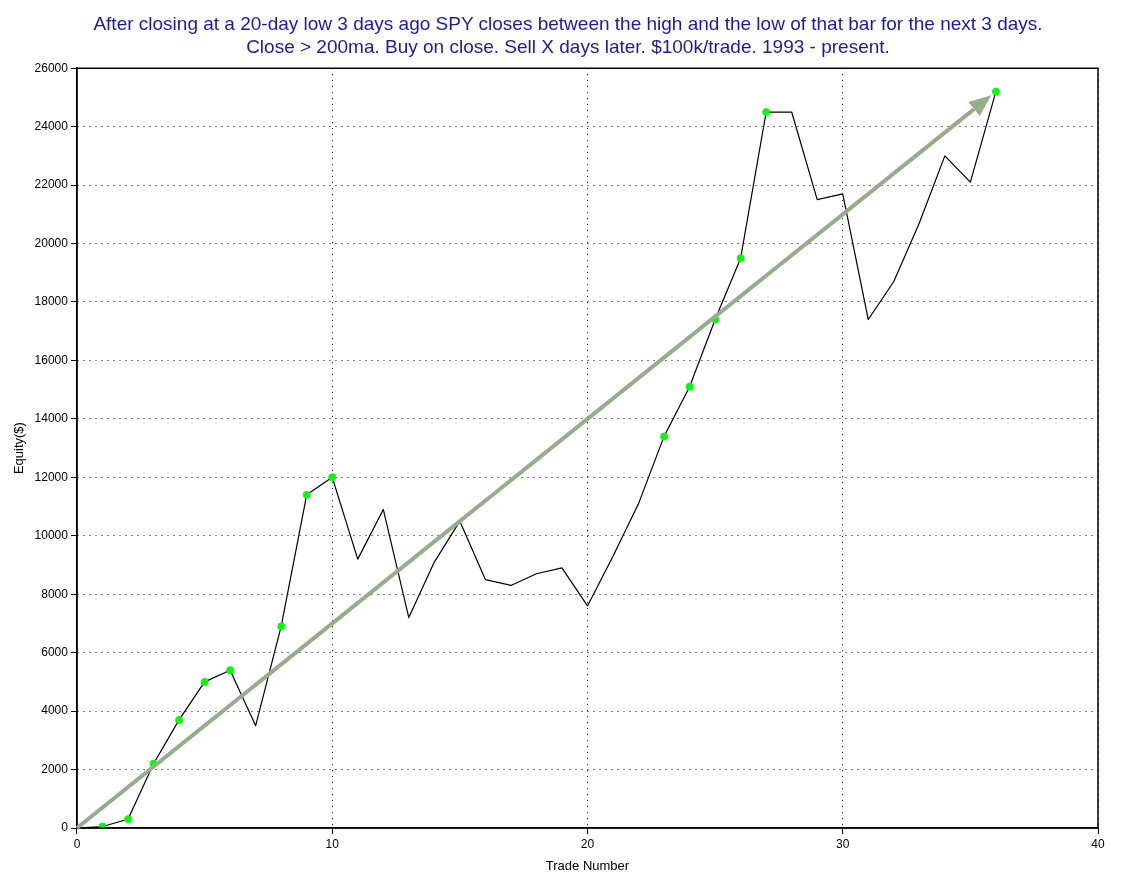 This screenshot has width=1143, height=895. I want to click on x-tick-label: 0, so click(77, 843).